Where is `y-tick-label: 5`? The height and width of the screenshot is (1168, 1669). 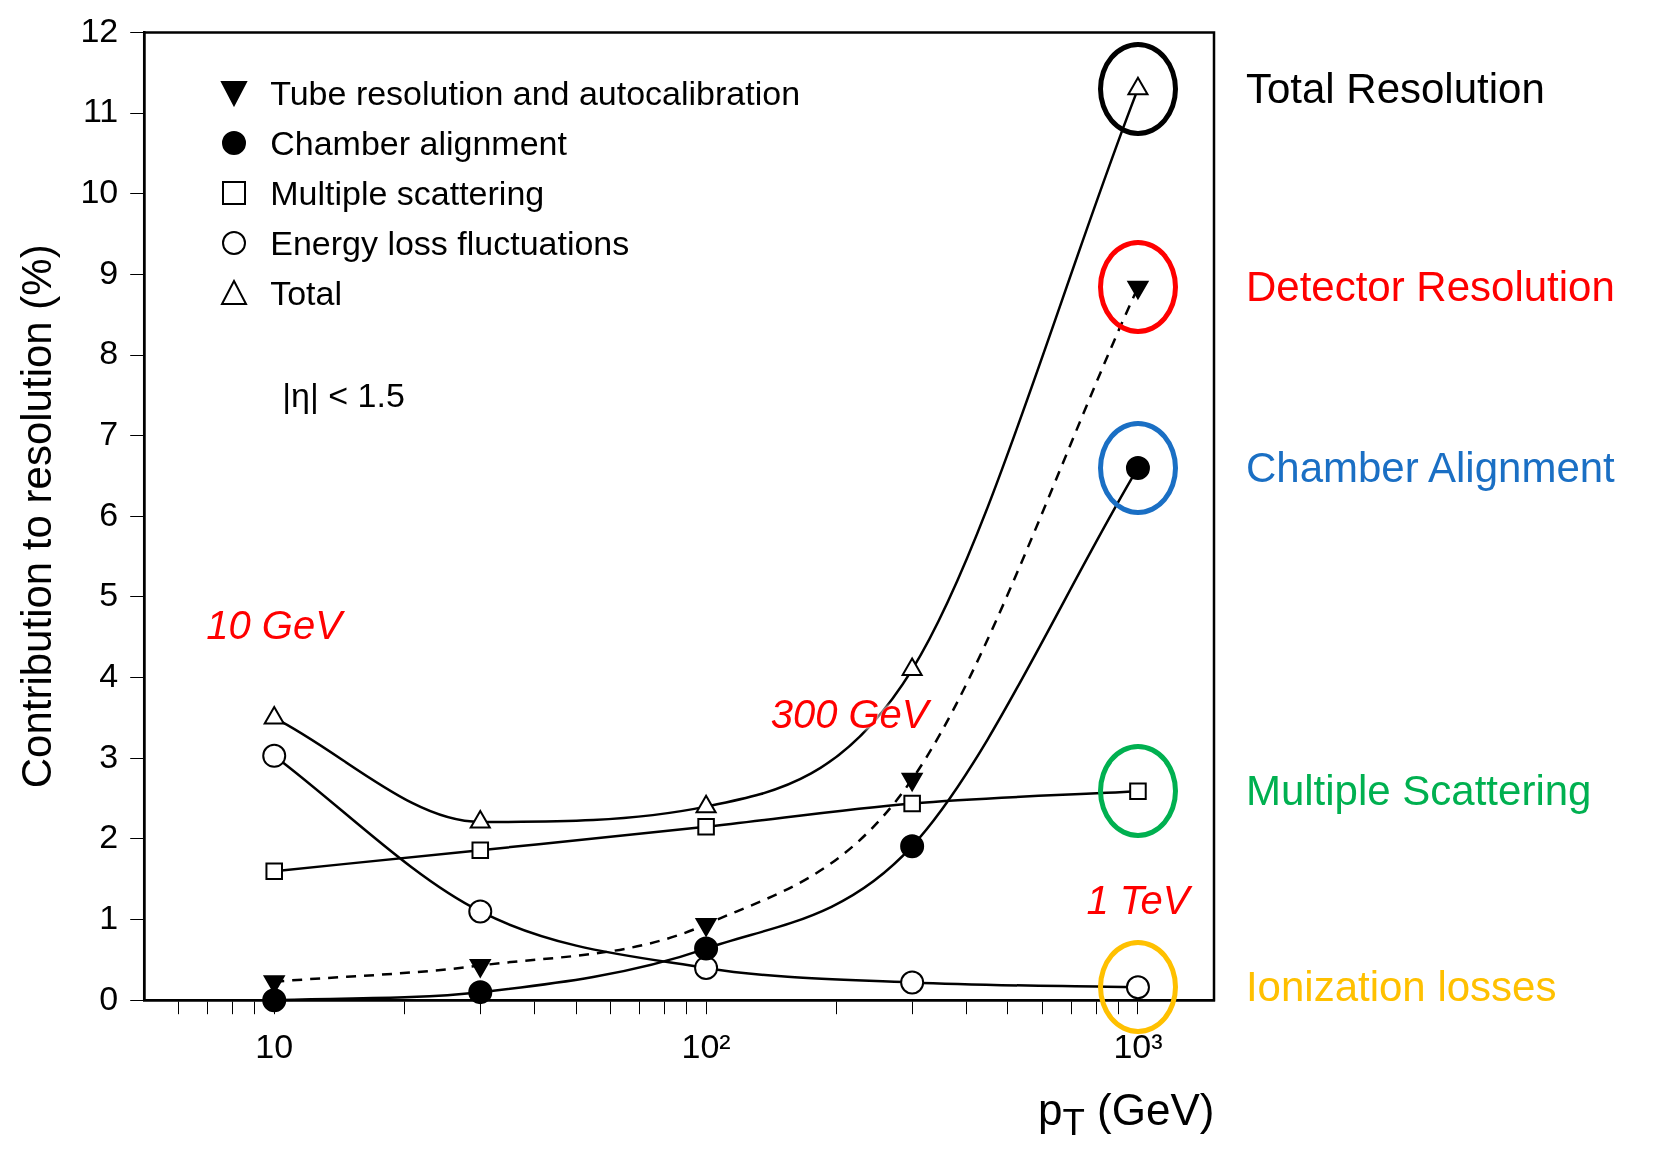 y-tick-label: 5 is located at coordinates (109, 594).